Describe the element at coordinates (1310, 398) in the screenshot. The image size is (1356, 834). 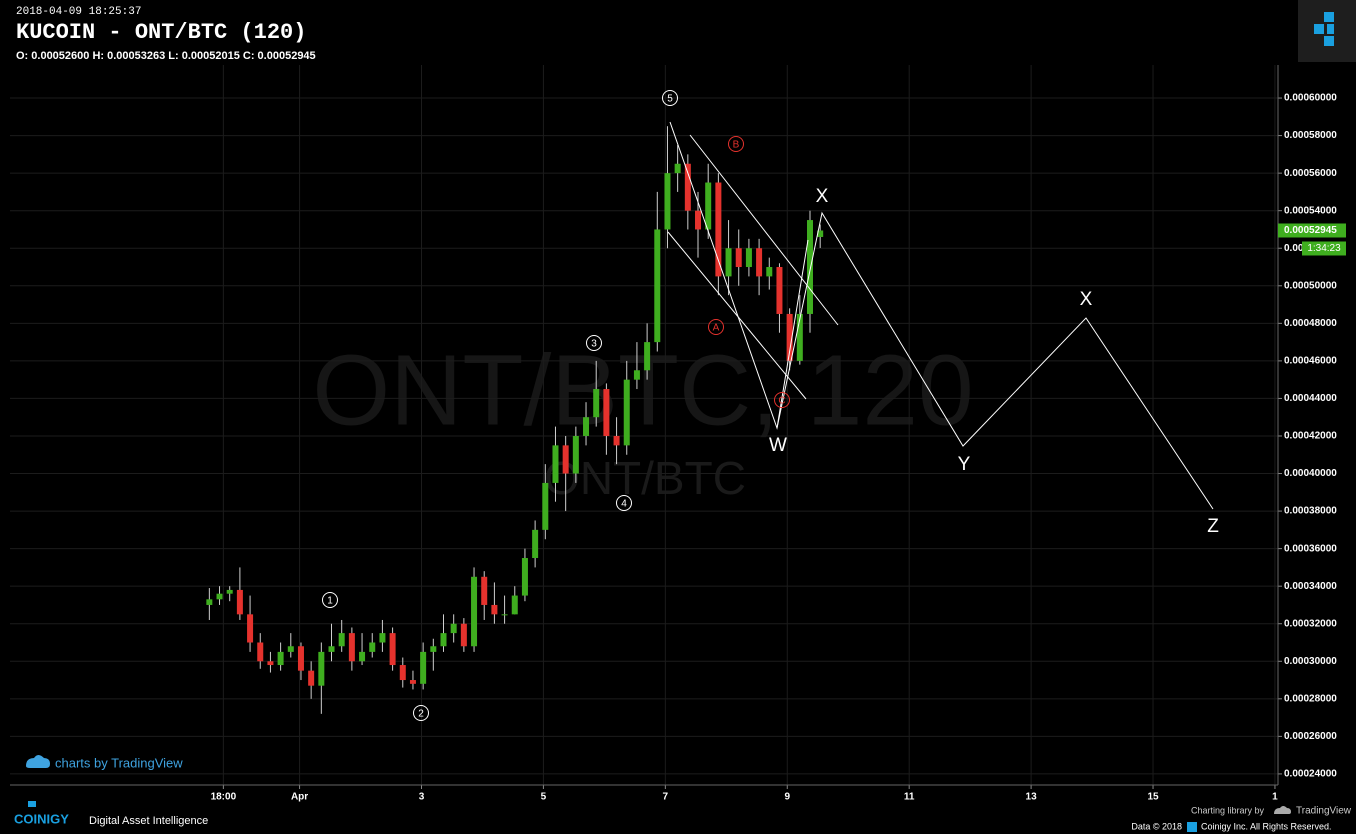
I see `y-tick-label: 0.00044000` at that location.